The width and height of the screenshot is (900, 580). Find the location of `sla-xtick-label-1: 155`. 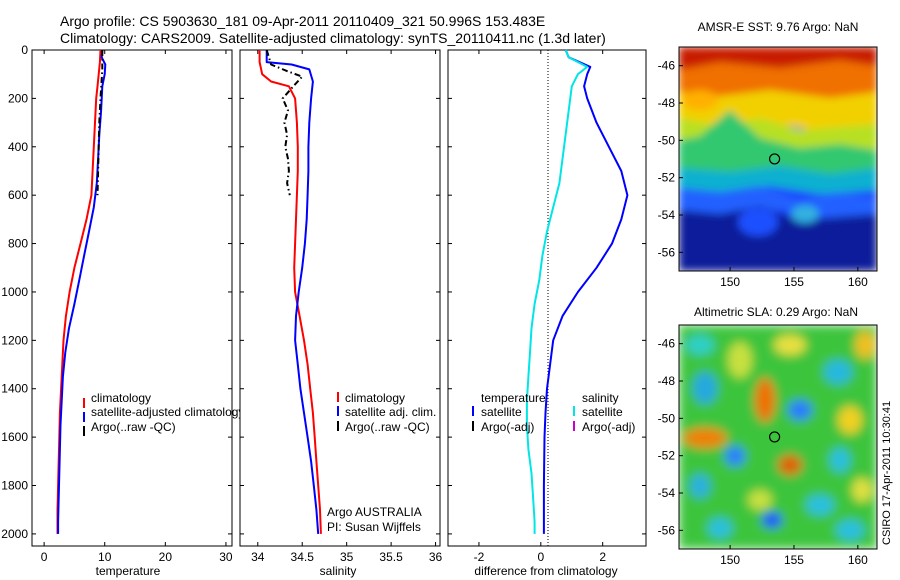

sla-xtick-label-1: 155 is located at coordinates (794, 560).